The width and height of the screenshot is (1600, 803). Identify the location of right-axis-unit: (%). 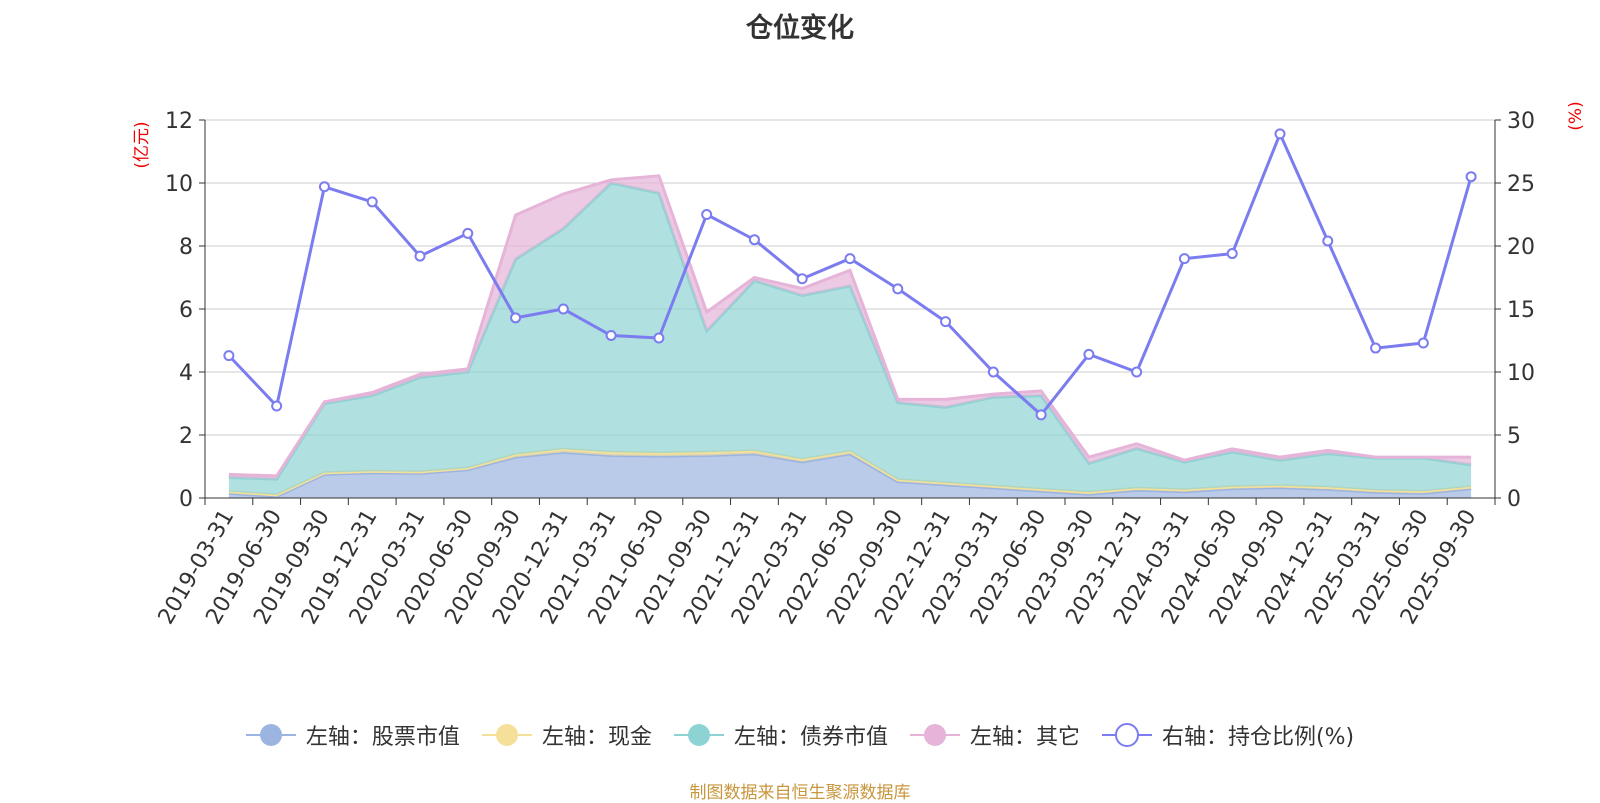
(1576, 115).